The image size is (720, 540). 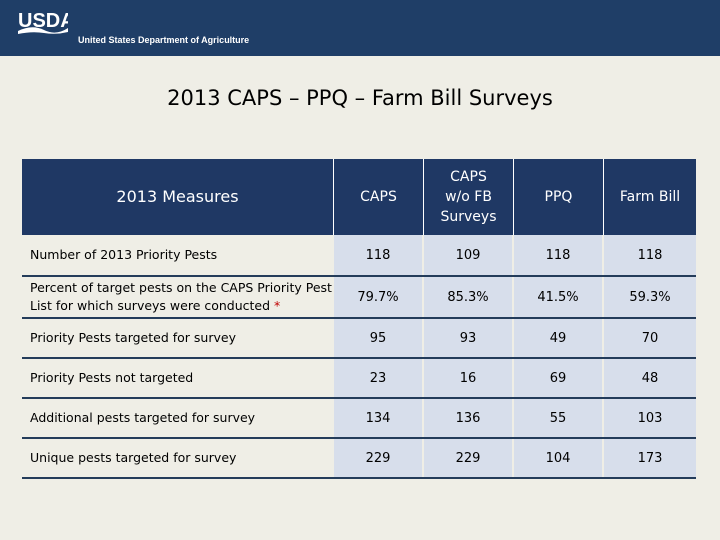 I want to click on row-label-targeted: Priority Pests targeted for survey, so click(x=133, y=337).